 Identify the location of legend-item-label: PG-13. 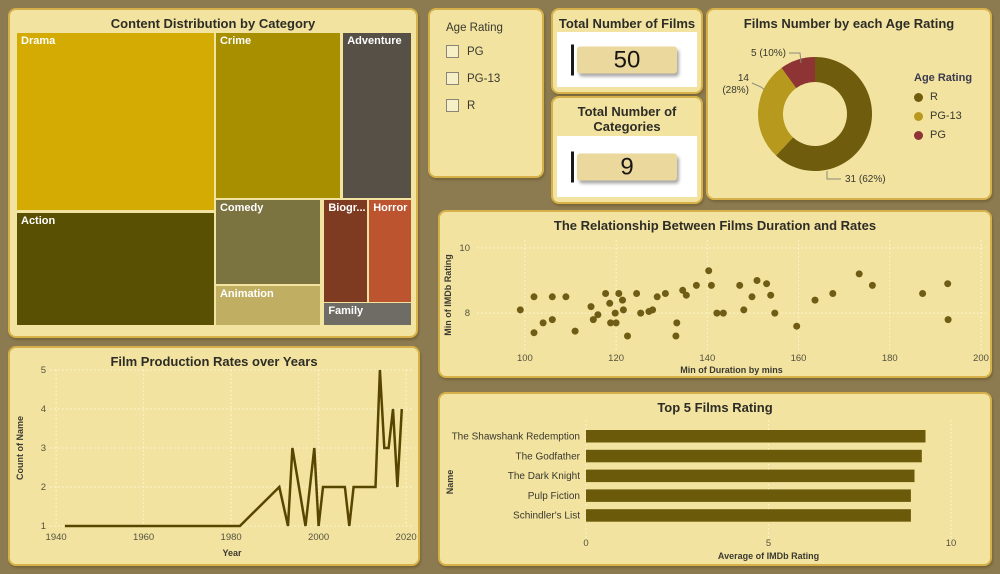
(946, 116).